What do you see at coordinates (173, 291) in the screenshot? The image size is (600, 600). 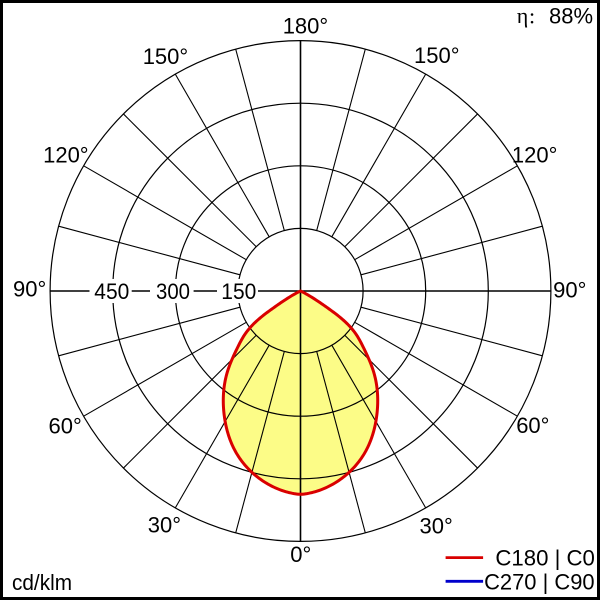 I see `svg-text: 300` at bounding box center [173, 291].